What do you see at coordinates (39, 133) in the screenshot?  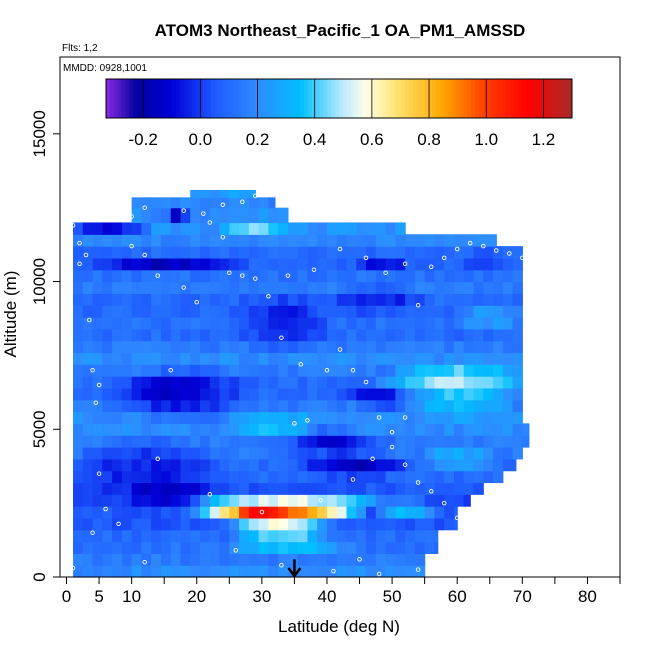 I see `y-tick-label: 15000` at bounding box center [39, 133].